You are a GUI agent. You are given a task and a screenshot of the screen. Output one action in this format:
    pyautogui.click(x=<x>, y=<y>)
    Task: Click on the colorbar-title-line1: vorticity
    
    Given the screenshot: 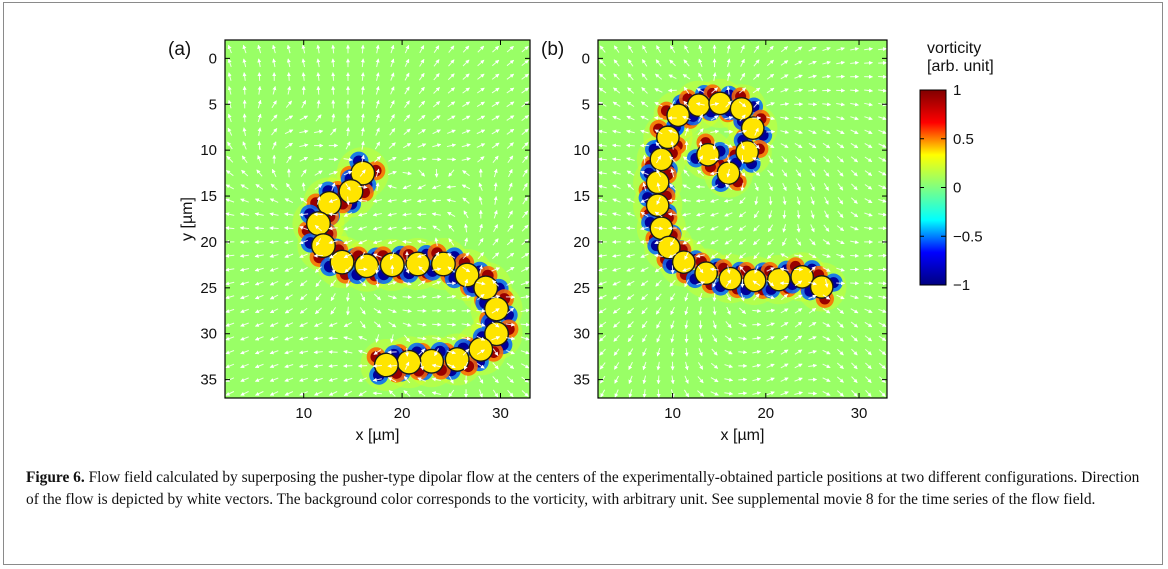 What is the action you would take?
    pyautogui.click(x=954, y=48)
    